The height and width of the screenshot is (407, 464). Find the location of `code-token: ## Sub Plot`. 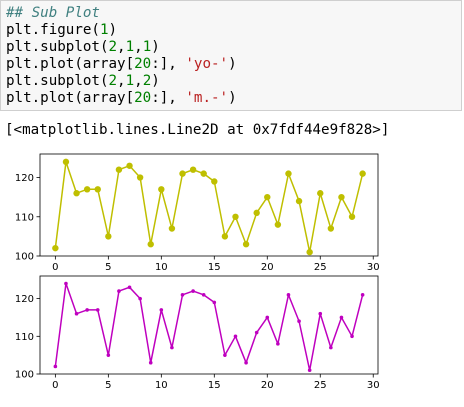

code-token: ## Sub Plot is located at coordinates (53, 13).